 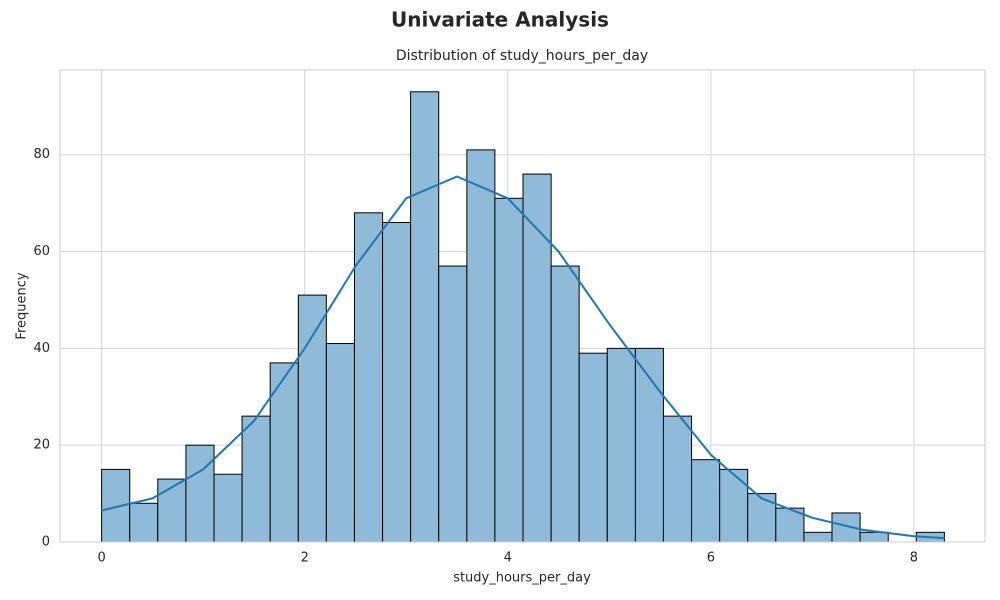 What do you see at coordinates (41, 348) in the screenshot?
I see `y-tick-label: 40` at bounding box center [41, 348].